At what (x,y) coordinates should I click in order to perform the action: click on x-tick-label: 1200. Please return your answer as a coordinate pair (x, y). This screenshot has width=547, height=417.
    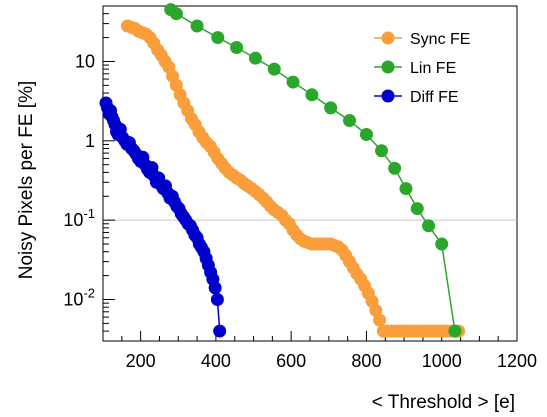
    Looking at the image, I should click on (517, 361).